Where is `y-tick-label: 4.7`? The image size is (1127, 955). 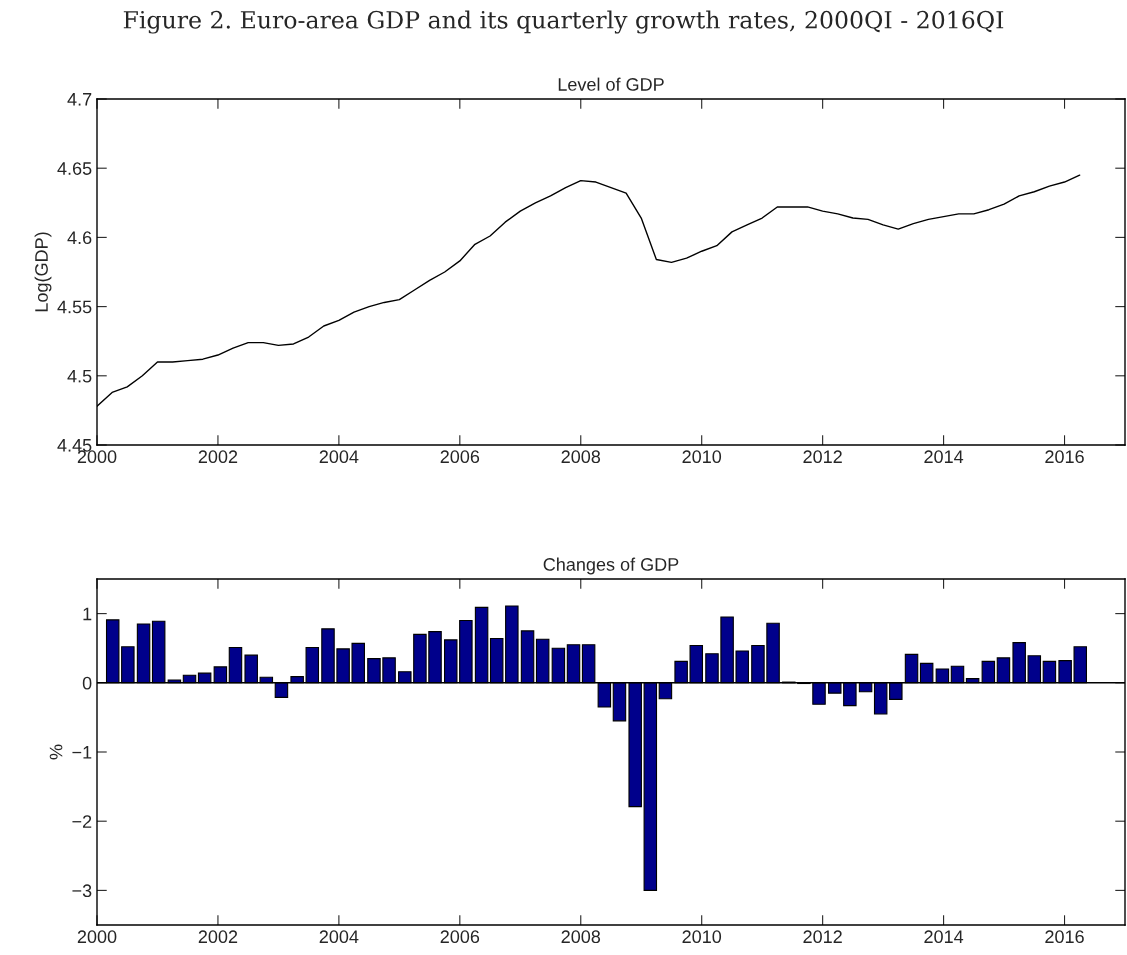 y-tick-label: 4.7 is located at coordinates (79, 99).